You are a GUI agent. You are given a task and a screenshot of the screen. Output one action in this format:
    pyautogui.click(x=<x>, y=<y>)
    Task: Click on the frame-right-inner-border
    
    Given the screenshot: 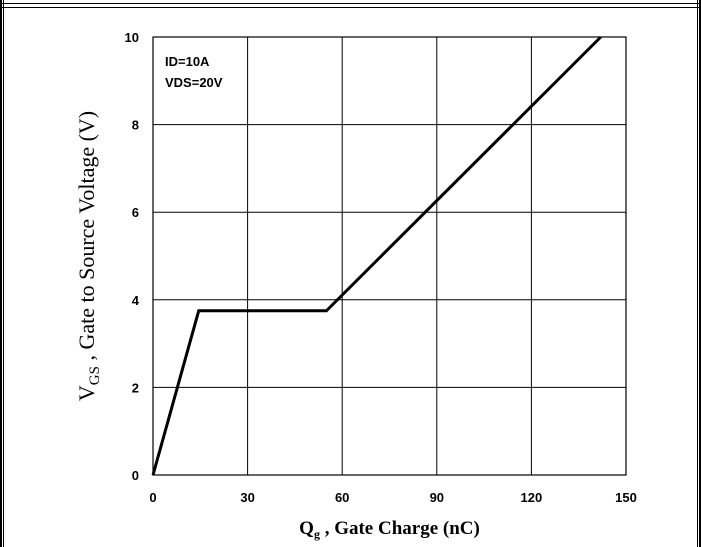 What is the action you would take?
    pyautogui.click(x=697, y=273)
    